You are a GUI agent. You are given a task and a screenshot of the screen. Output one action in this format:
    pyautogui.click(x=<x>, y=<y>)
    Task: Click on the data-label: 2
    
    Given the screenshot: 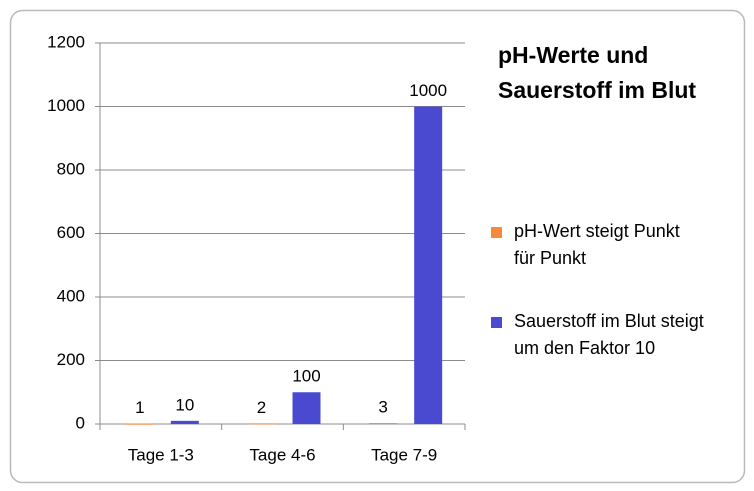 What is the action you would take?
    pyautogui.click(x=261, y=407)
    